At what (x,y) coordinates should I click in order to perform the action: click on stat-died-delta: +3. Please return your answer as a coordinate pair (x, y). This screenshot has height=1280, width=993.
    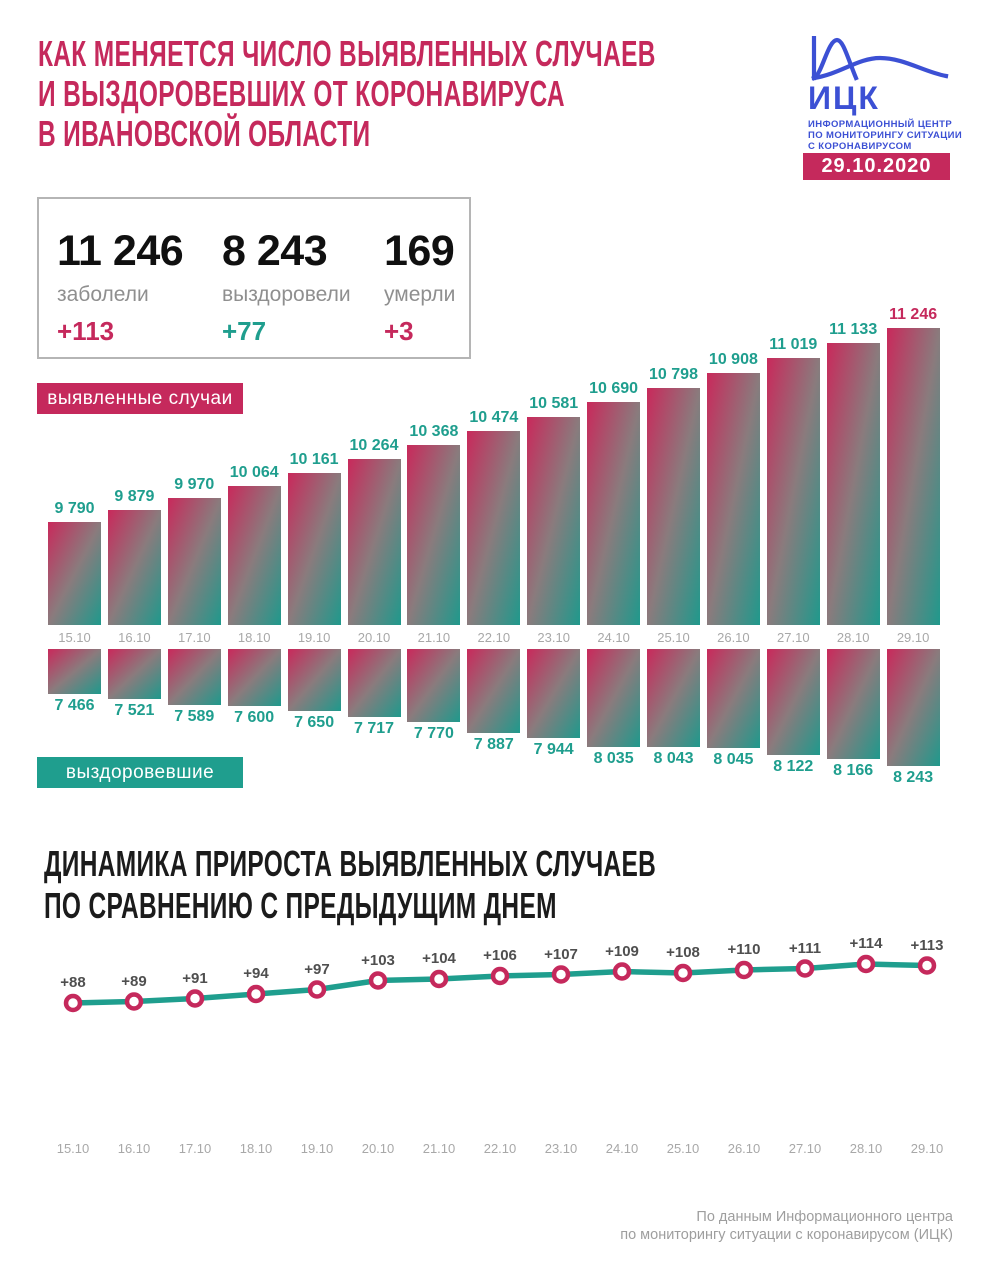
    Looking at the image, I should click on (399, 331).